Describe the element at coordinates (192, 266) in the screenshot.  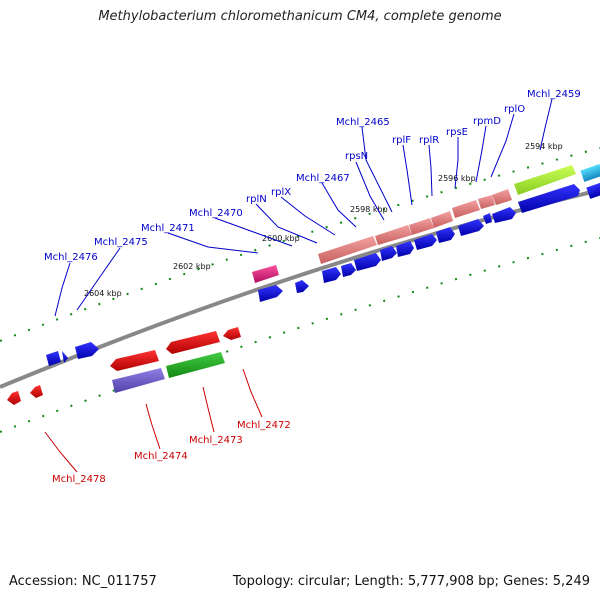
I see `tick-label-2602: 2602 kbp` at that location.